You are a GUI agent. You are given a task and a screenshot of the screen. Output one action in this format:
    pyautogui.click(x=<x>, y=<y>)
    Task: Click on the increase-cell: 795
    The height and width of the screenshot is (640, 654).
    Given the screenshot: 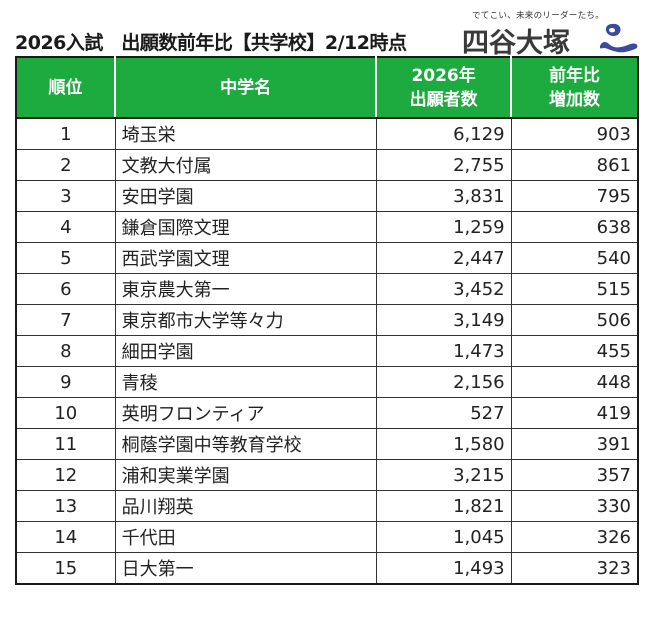 What is the action you would take?
    pyautogui.click(x=574, y=196)
    